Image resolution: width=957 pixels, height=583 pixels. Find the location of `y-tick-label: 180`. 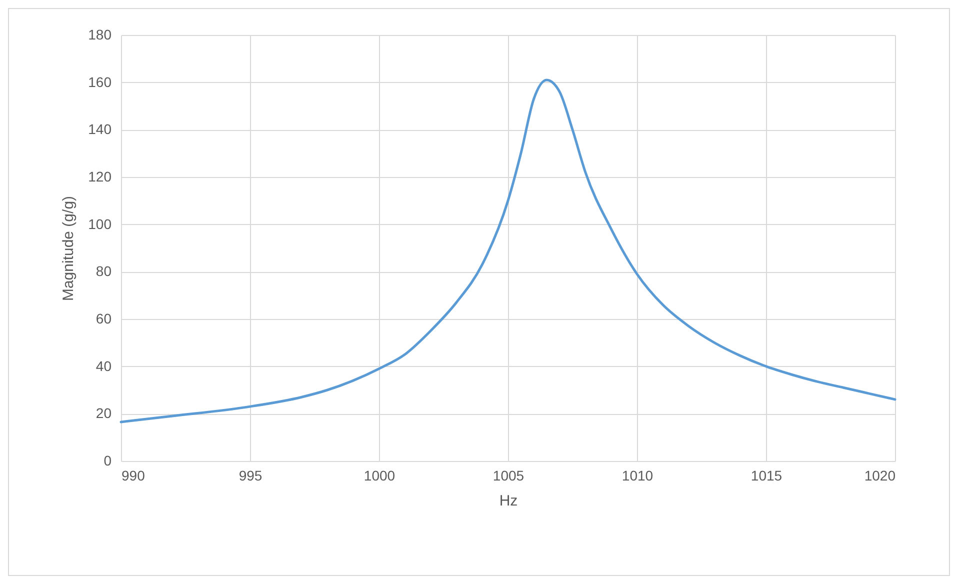

y-tick-label: 180 is located at coordinates (100, 34).